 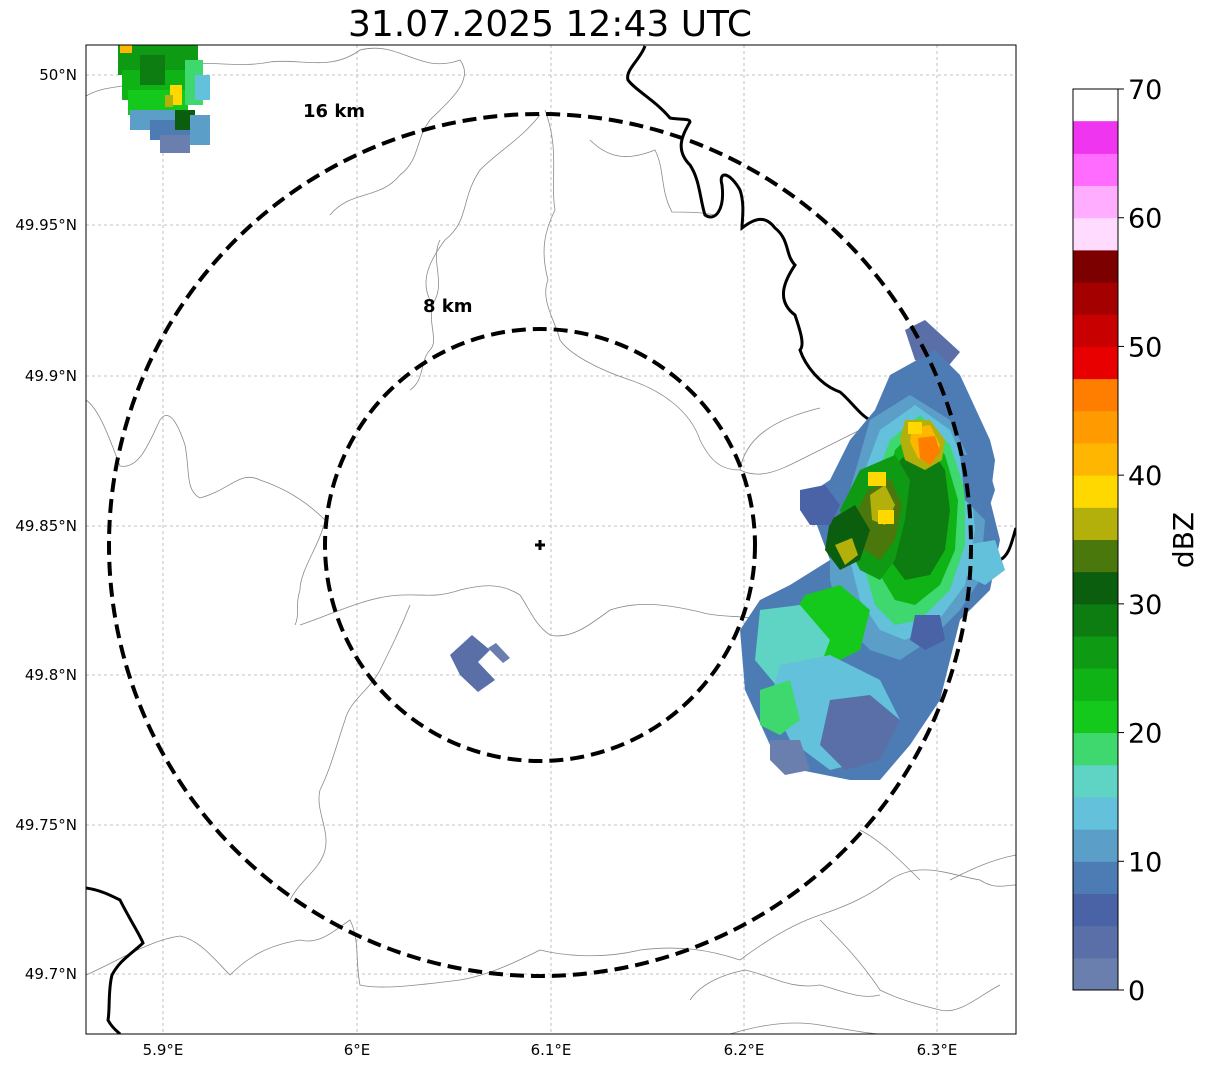 I want to click on colorbar-tick-label: 10, so click(x=1145, y=862).